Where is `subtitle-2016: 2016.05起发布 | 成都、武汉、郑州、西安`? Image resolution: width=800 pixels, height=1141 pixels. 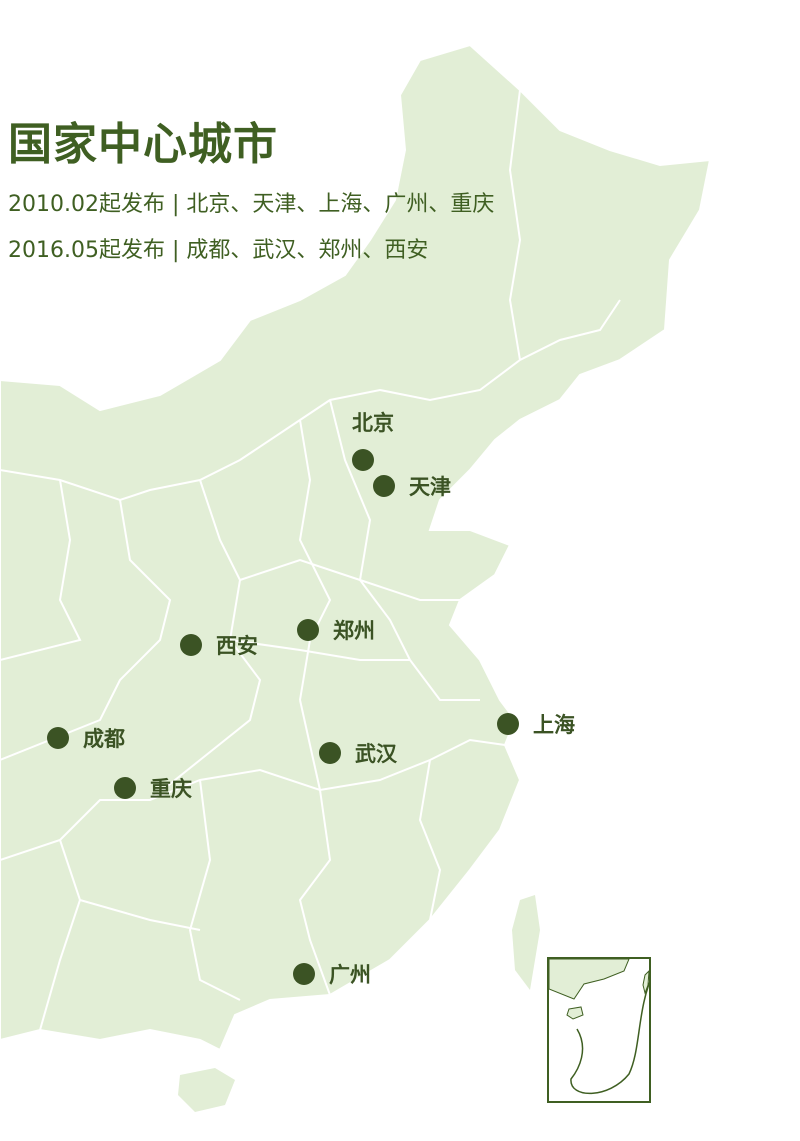
subtitle-2016: 2016.05起发布 | 成都、武汉、郑州、西安 is located at coordinates (218, 250).